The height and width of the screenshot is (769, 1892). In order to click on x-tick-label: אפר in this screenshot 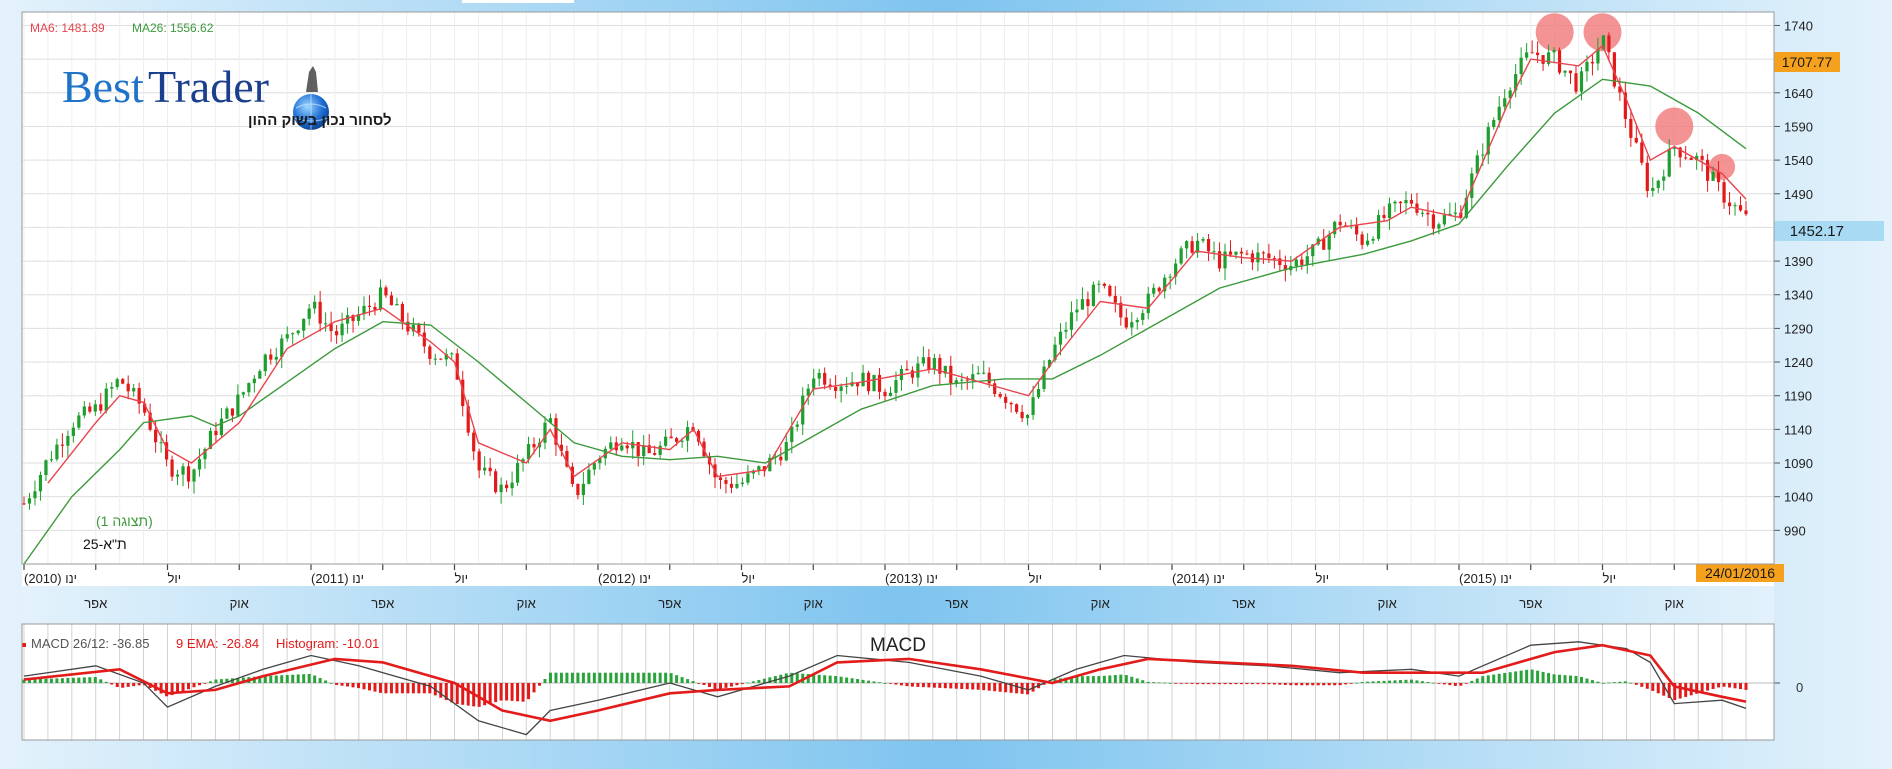, I will do `click(1243, 603)`.